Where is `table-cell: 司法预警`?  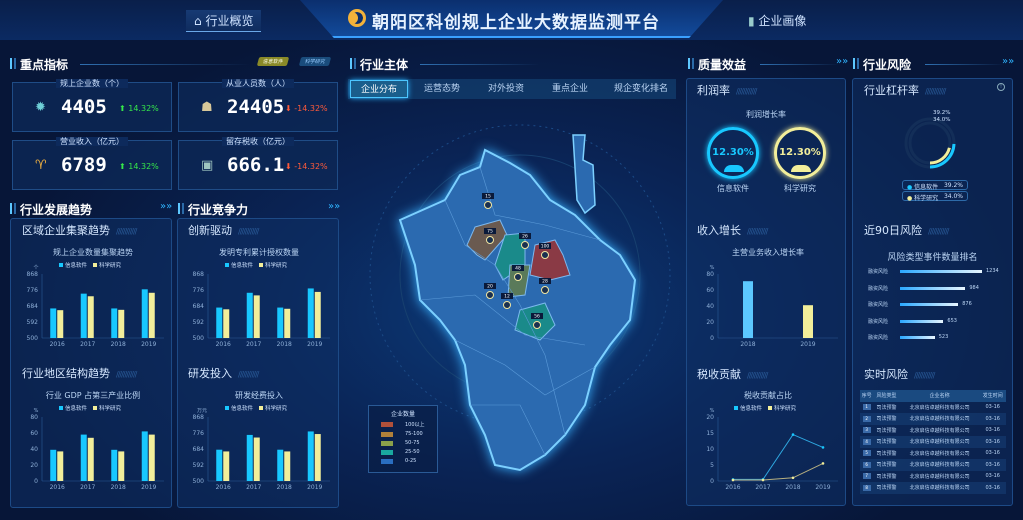
table-cell: 司法预警 is located at coordinates (886, 465).